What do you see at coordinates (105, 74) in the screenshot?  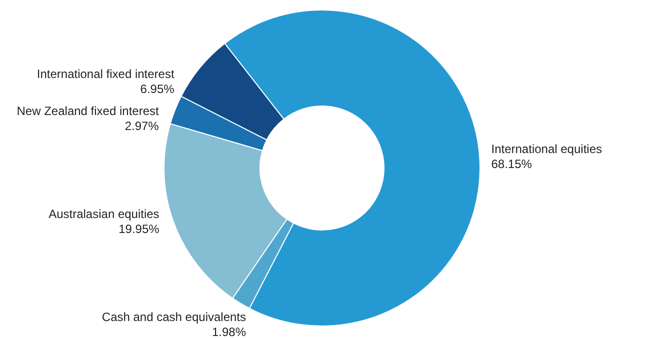 I see `slice-label: International fixed interest` at bounding box center [105, 74].